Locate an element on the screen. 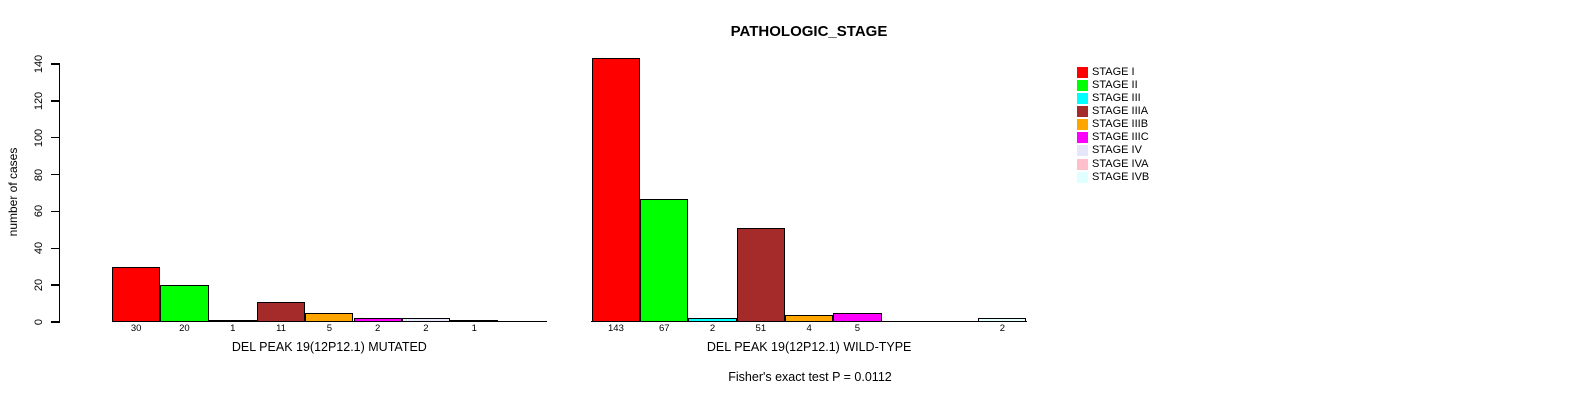  x-axis-label-wildtype: DEL PEAK 19(12P12.1) WILD-TYPE is located at coordinates (809, 347).